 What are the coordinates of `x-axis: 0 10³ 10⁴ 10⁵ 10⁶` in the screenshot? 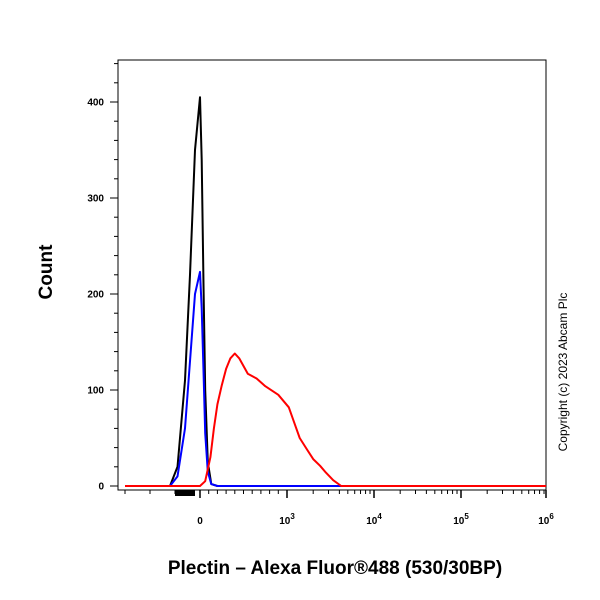 It's located at (339, 508).